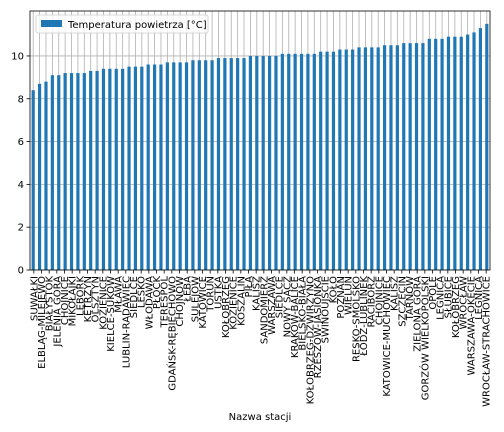 This screenshot has width=504, height=432. What do you see at coordinates (21, 228) in the screenshot?
I see `y-tick-label: 2` at bounding box center [21, 228].